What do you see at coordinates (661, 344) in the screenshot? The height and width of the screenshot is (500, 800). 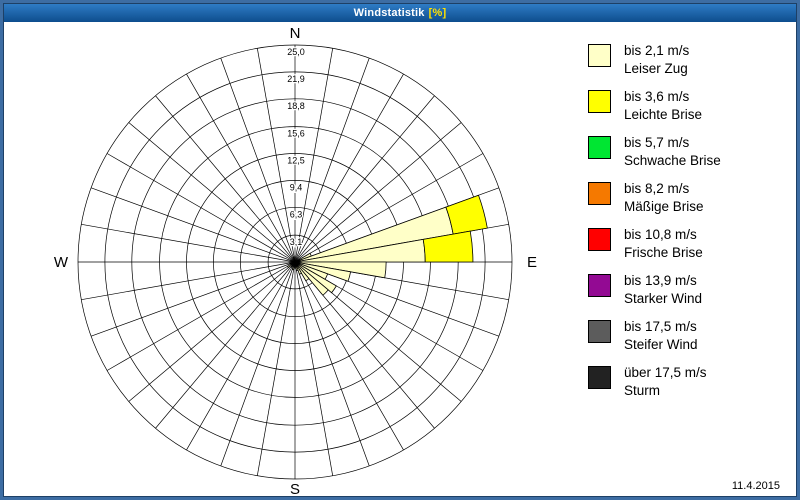 I see `legend-desc-text: Steifer Wind` at bounding box center [661, 344].